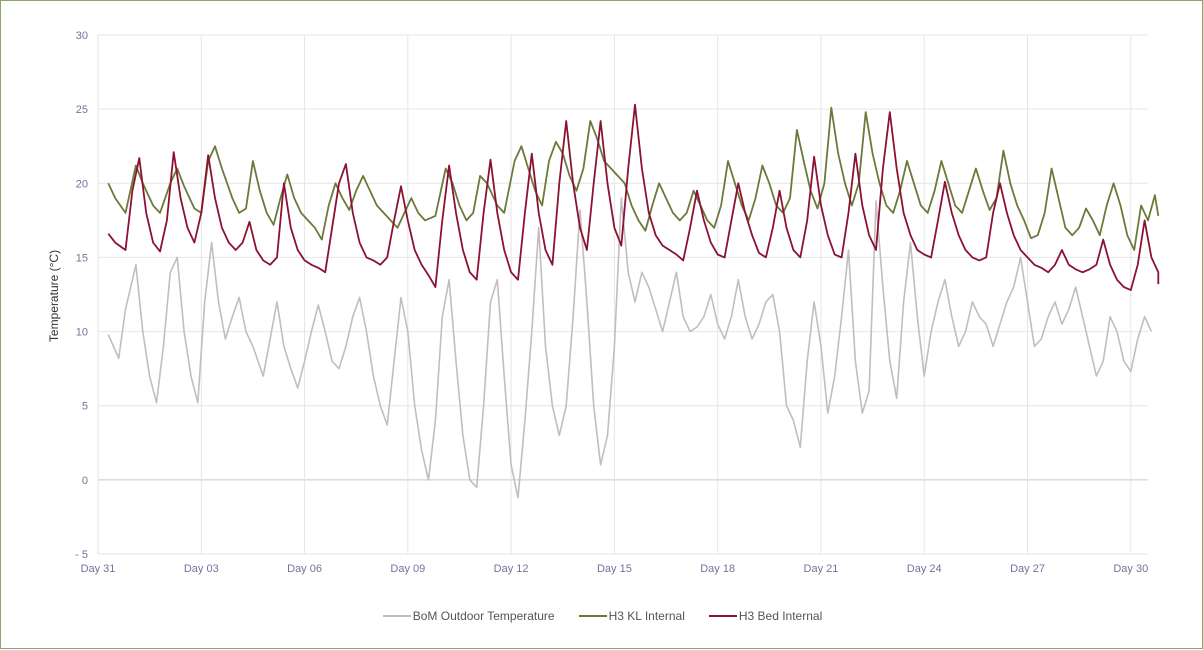  What do you see at coordinates (407, 569) in the screenshot?
I see `x-tick-label: Day 09` at bounding box center [407, 569].